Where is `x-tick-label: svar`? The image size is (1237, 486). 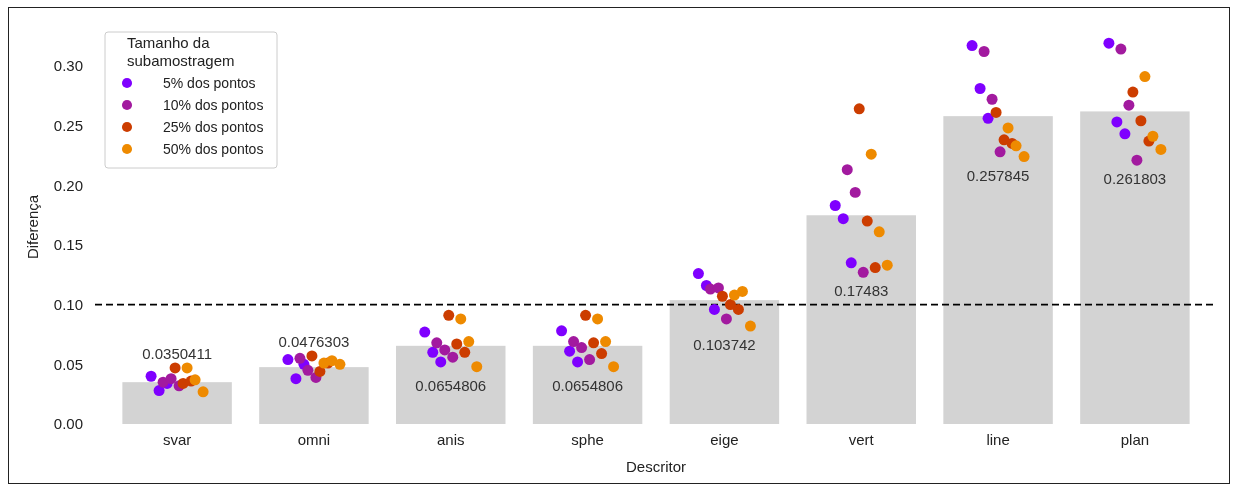 x-tick-label: svar is located at coordinates (177, 439).